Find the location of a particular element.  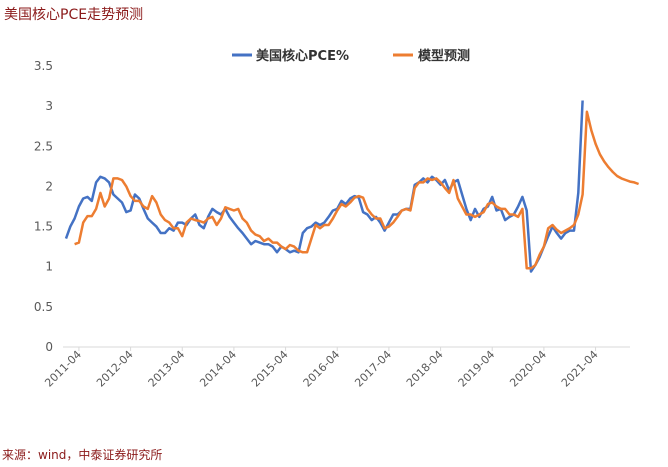

x-tick-label: 2019-04 is located at coordinates (477, 369).